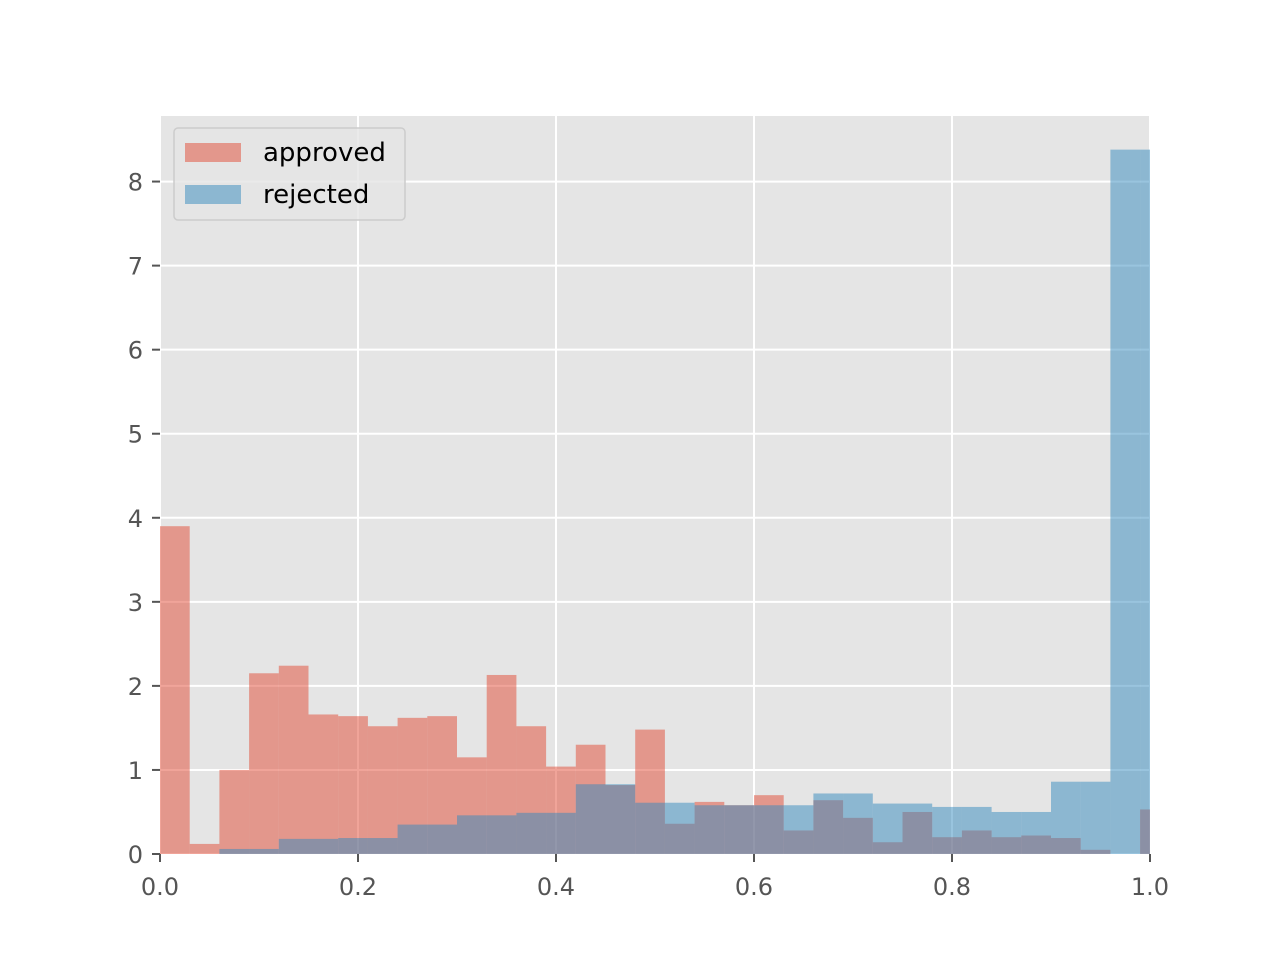 The width and height of the screenshot is (1280, 960). I want to click on x-tick-label: 0.0, so click(160, 887).